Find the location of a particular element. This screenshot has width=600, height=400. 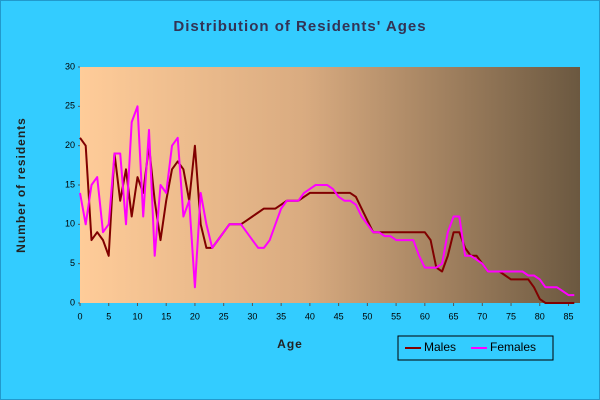

x-tick-label: 0 is located at coordinates (79, 316).